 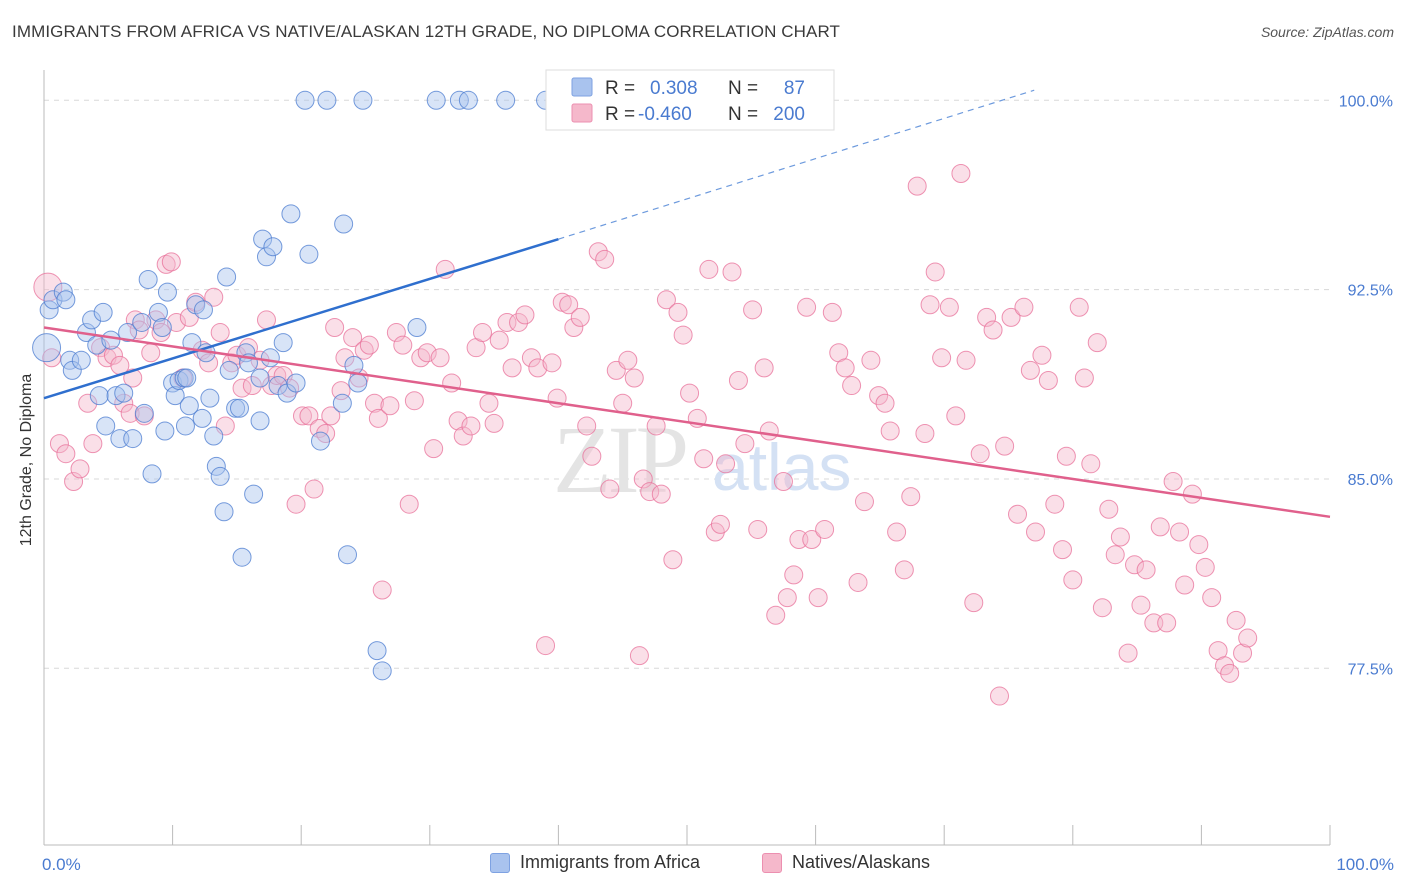 What do you see at coordinates (665, 114) in the screenshot?
I see `legend-r-value-pink: -0.460` at bounding box center [665, 114].